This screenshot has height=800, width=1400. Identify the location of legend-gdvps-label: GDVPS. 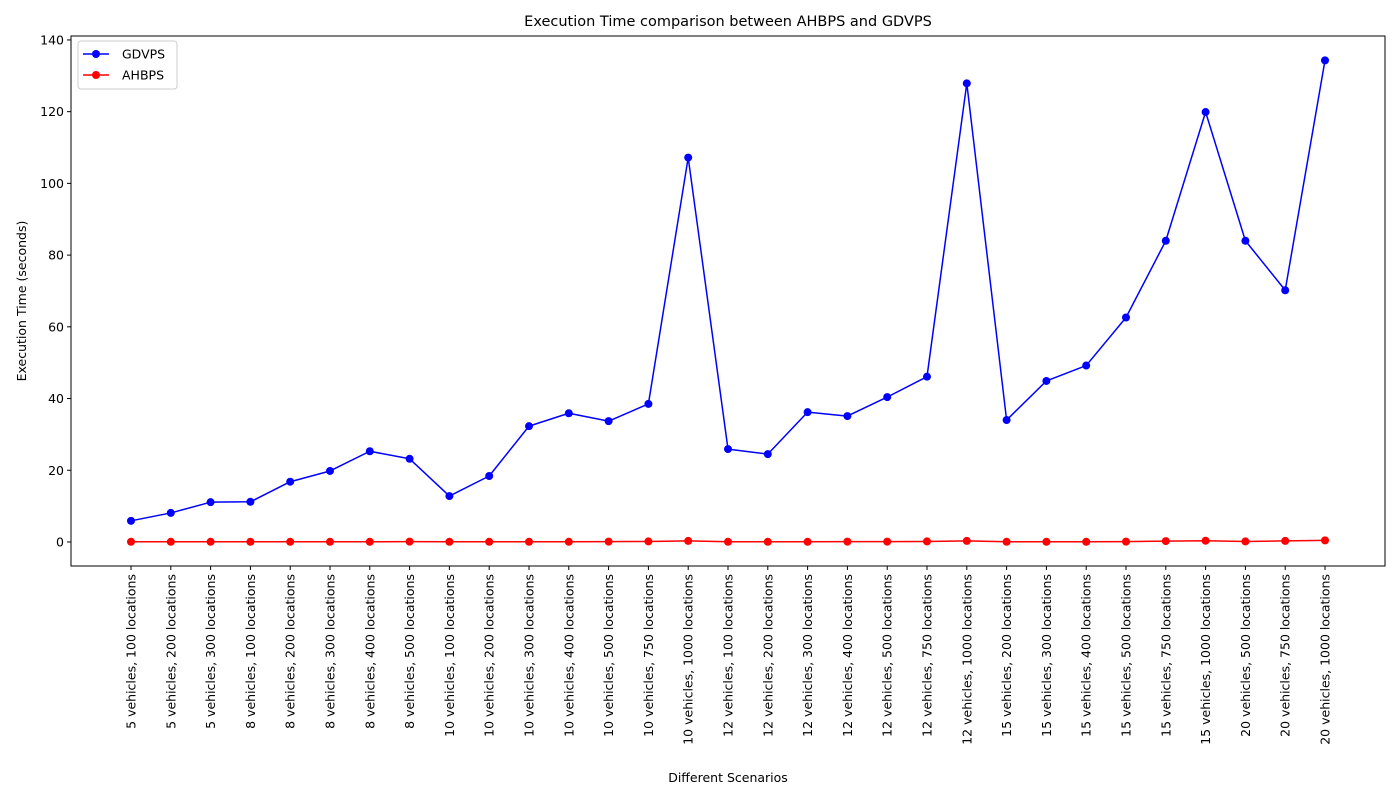
(143, 54).